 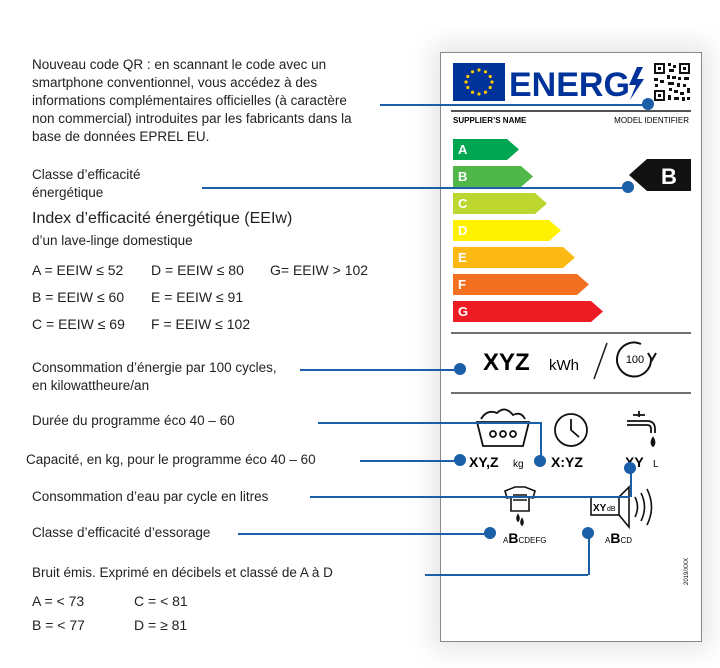 I want to click on lightning-icon, so click(x=636, y=83).